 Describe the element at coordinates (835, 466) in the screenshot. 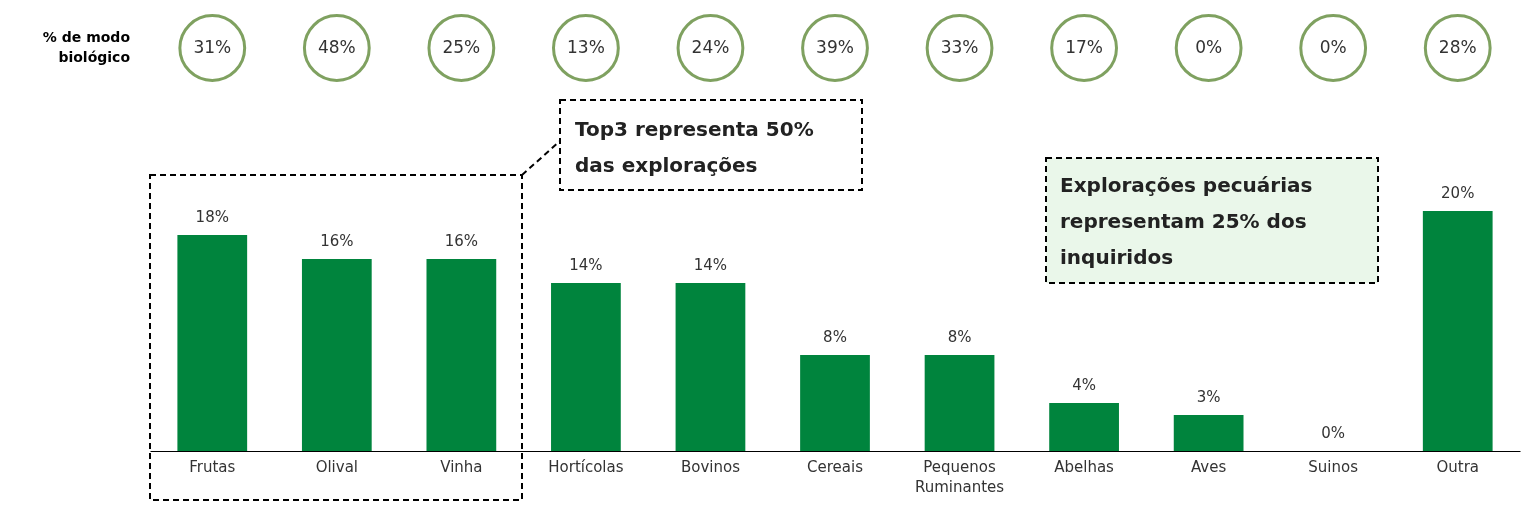

I see `x-tick-label: Cereais` at that location.